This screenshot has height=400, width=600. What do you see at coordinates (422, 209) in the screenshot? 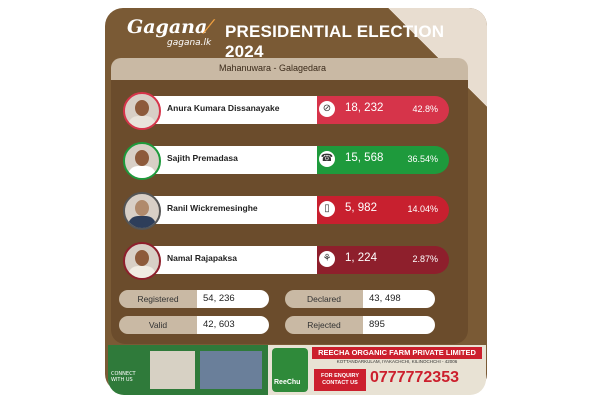
I see `candidate-percent: 14.04%` at bounding box center [422, 209].